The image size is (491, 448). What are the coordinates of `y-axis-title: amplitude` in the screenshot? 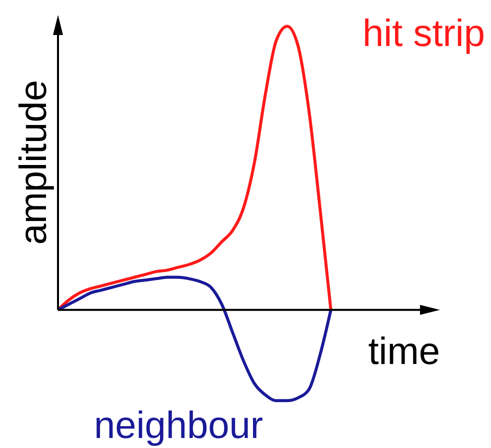 It's located at (34, 162).